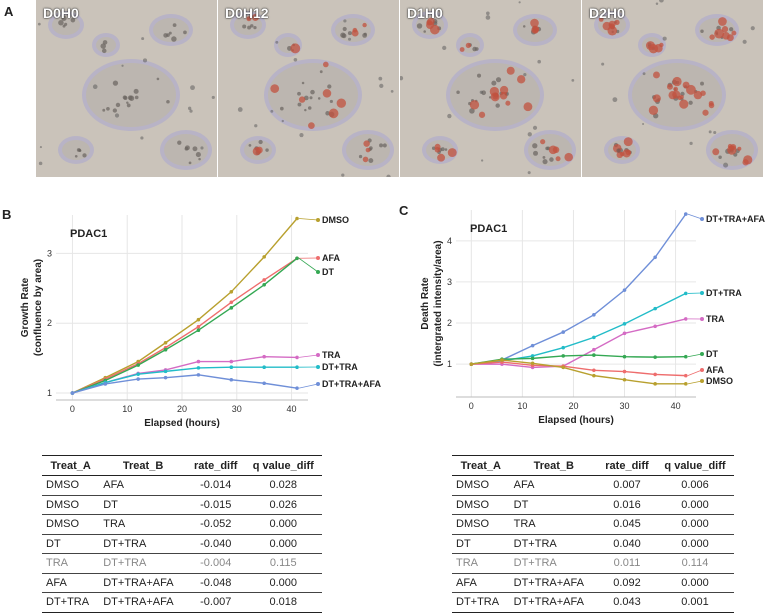  Describe the element at coordinates (70, 525) in the screenshot. I see `table-cell: DMSO` at that location.